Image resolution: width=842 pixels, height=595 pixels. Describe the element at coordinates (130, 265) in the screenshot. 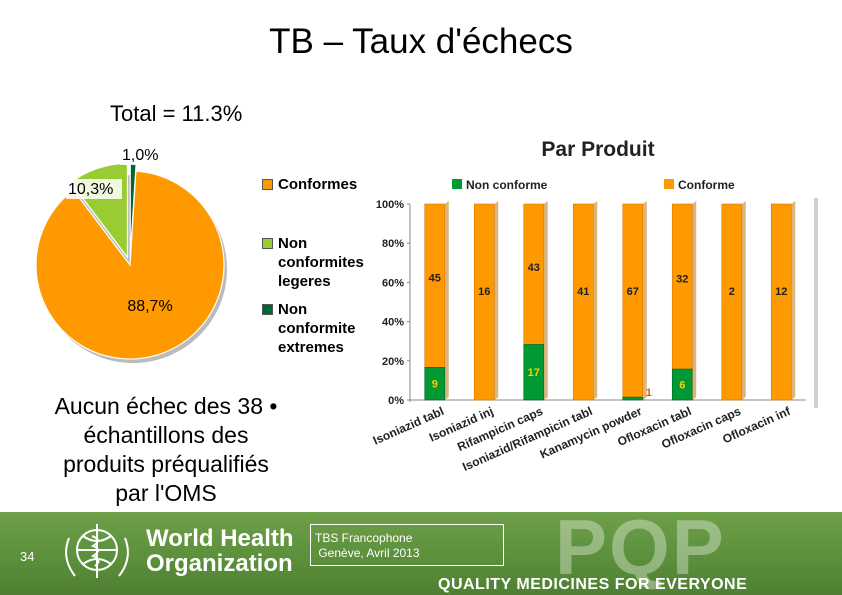

I see `pie-slice-conformes` at that location.